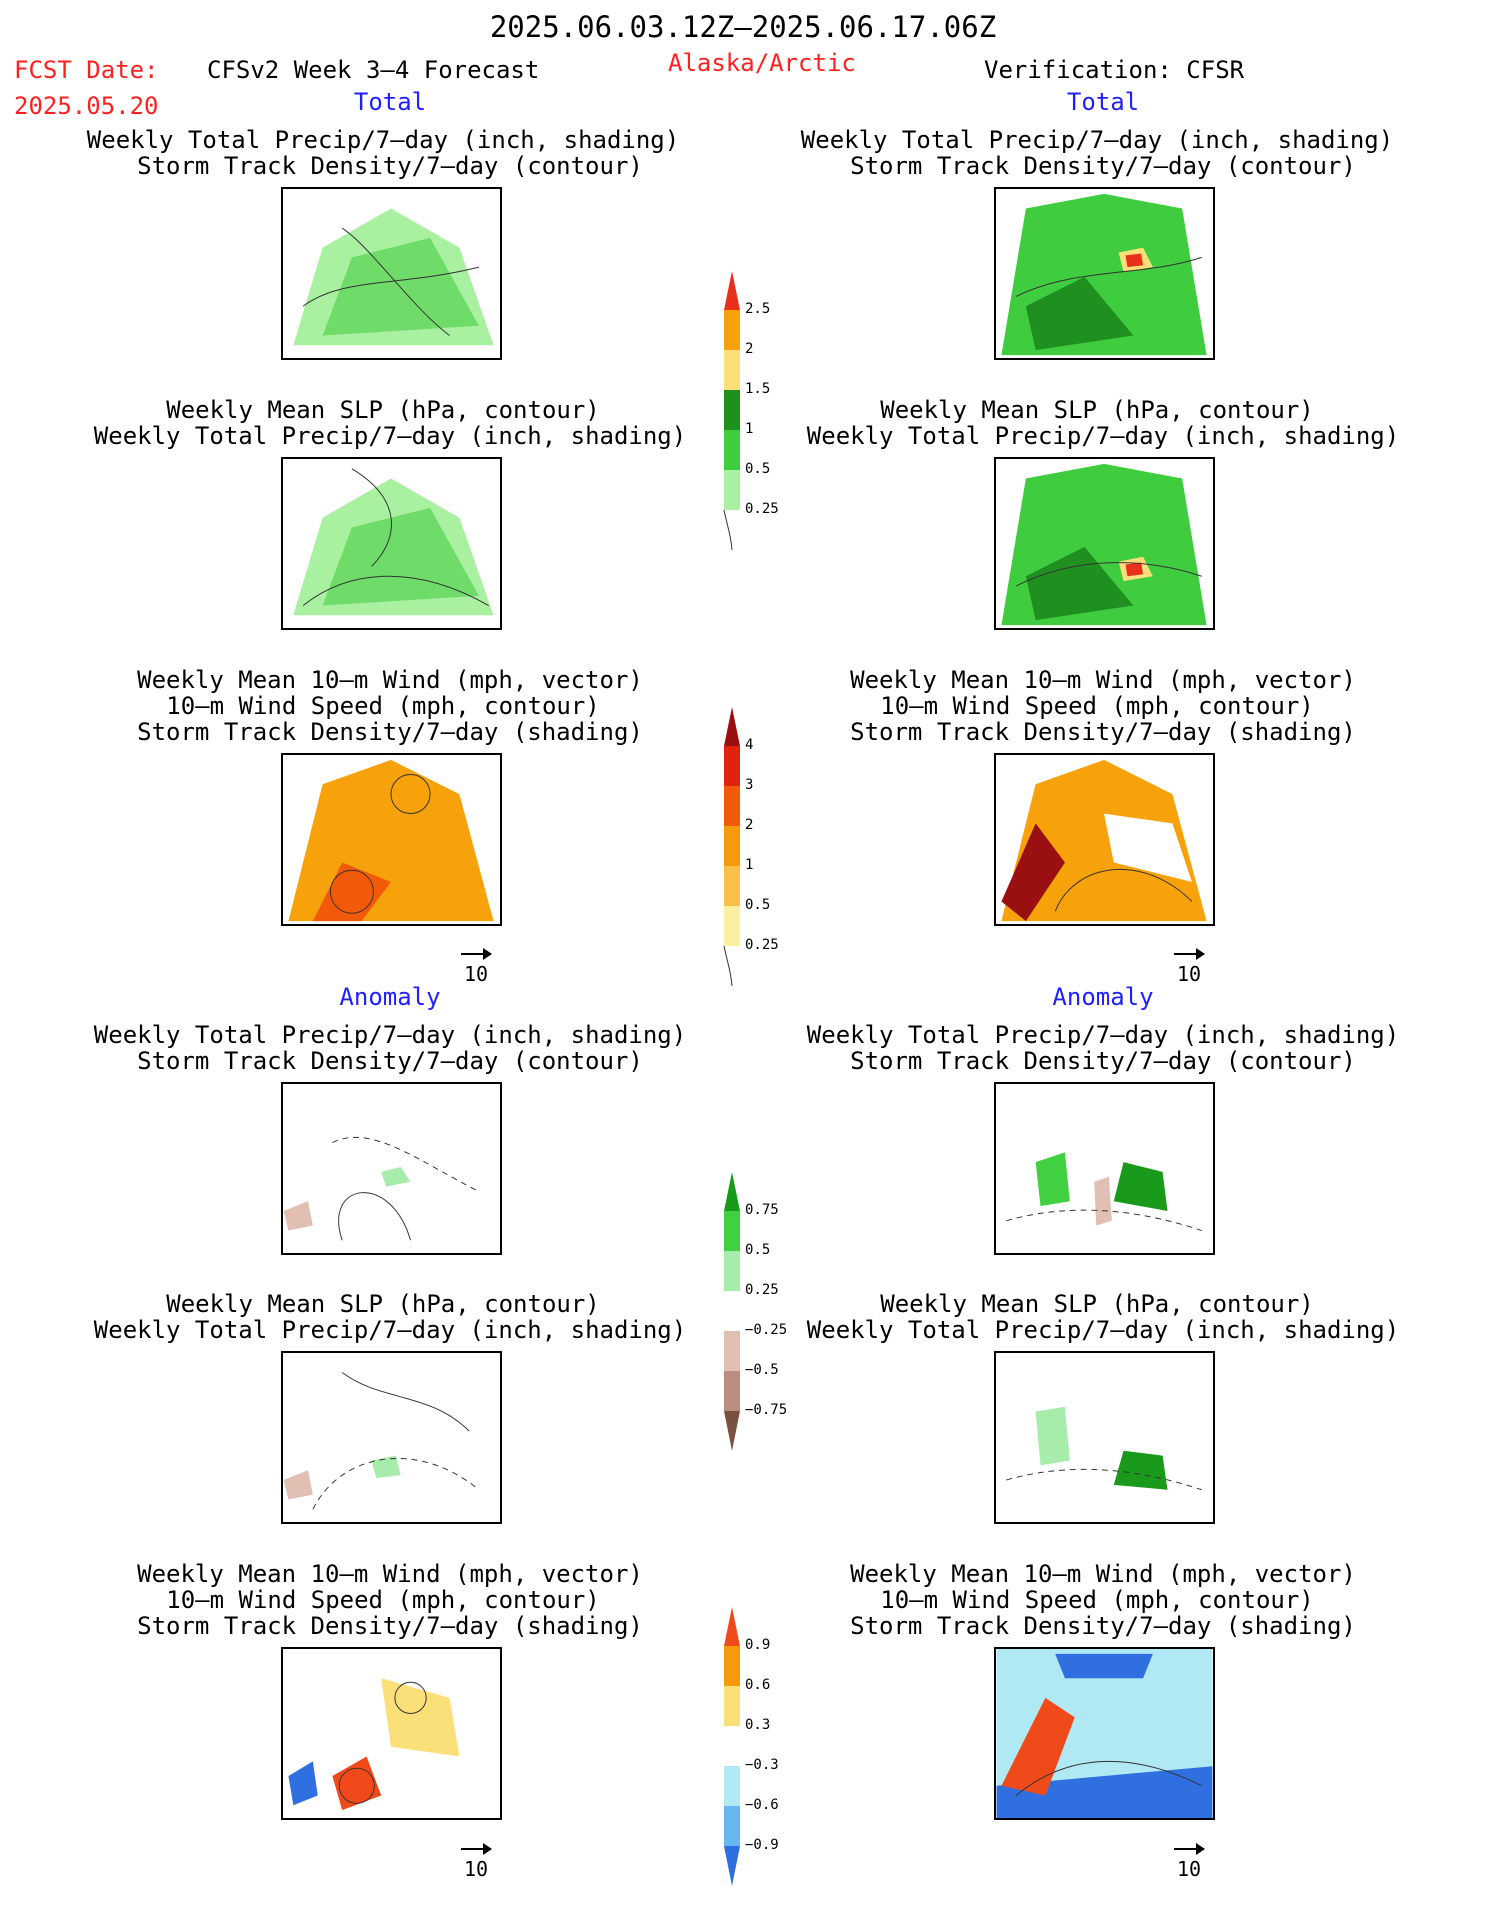 The image size is (1487, 1928). What do you see at coordinates (390, 997) in the screenshot?
I see `anomaly-header-left: Anomaly` at bounding box center [390, 997].